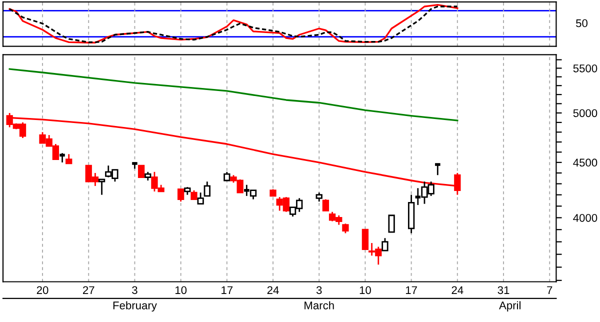 The width and height of the screenshot is (600, 322). Describe the element at coordinates (504, 290) in the screenshot. I see `x-tick-label: 31` at that location.